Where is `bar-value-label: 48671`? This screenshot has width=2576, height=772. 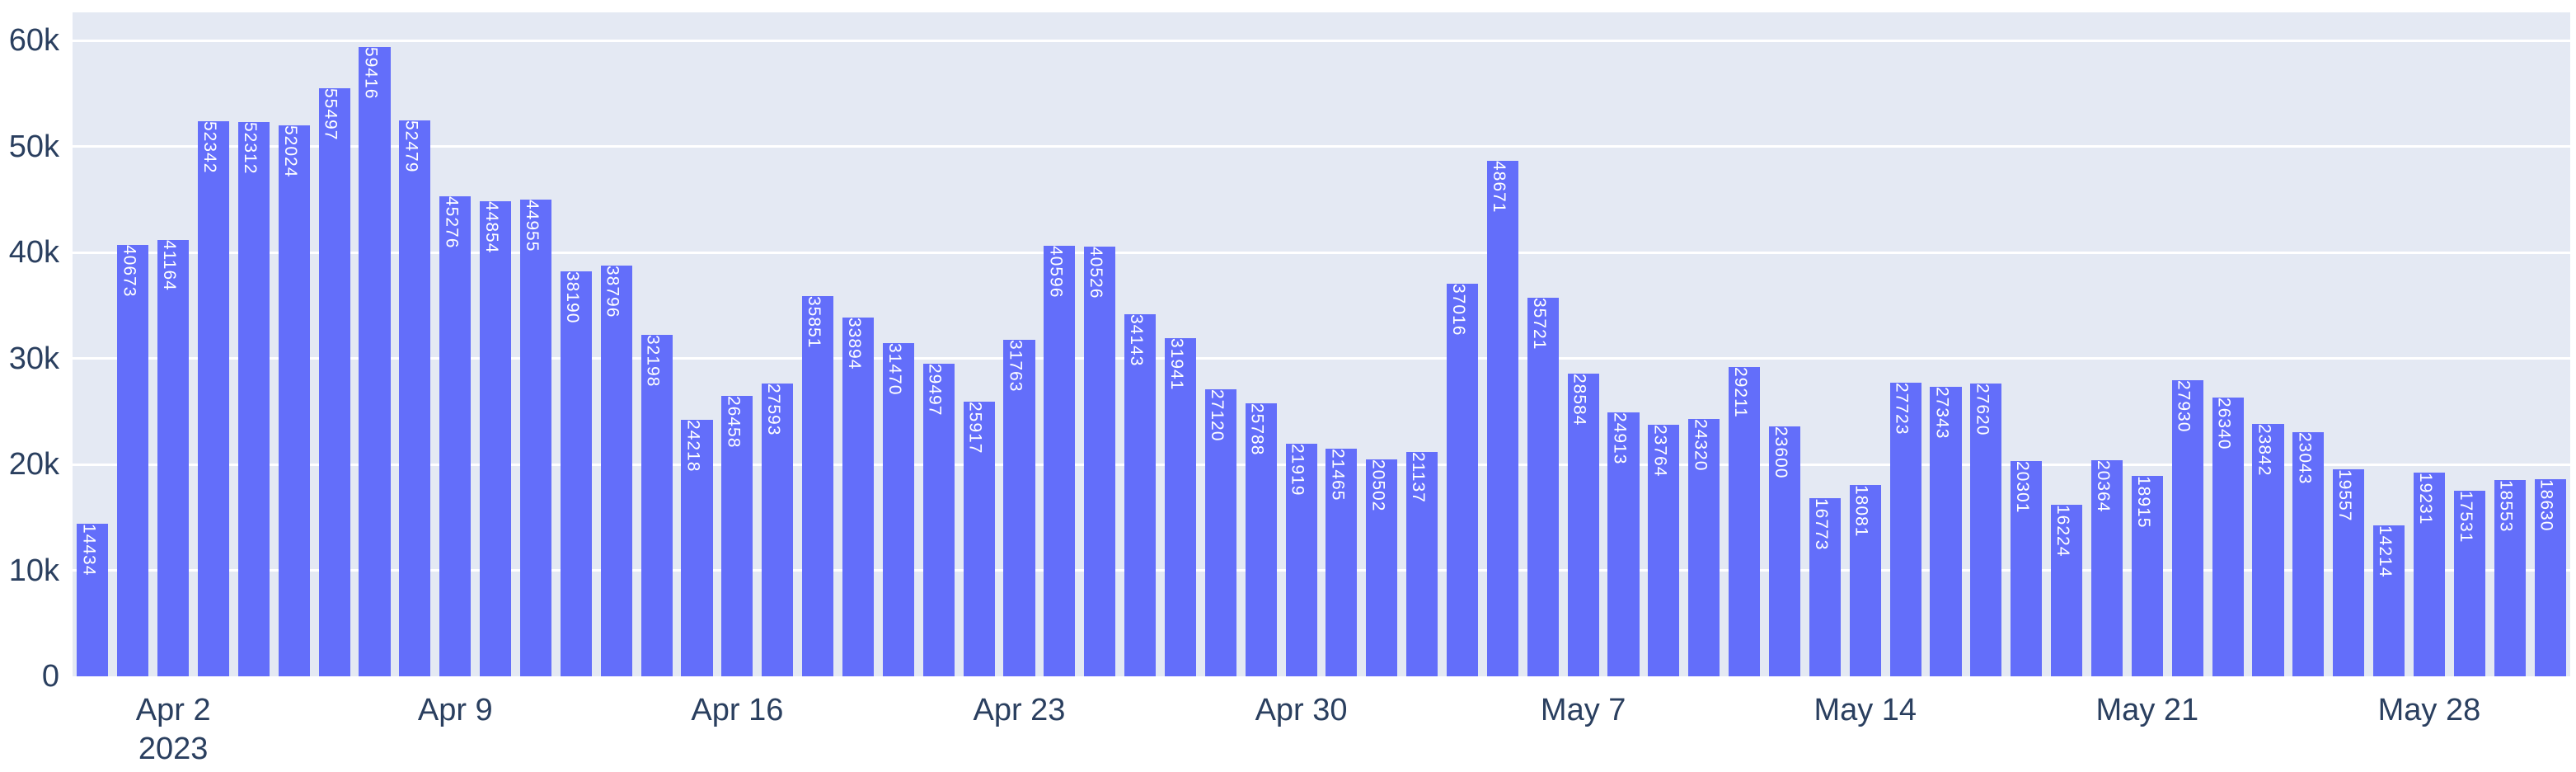 bar-value-label: 48671 is located at coordinates (1499, 187).